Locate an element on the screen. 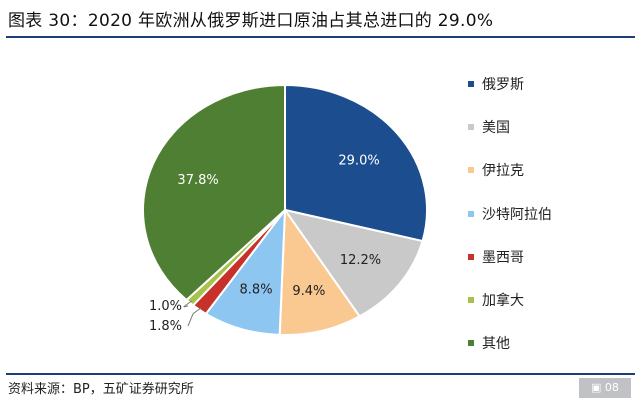  slice-label-3: 8.8% is located at coordinates (256, 289).